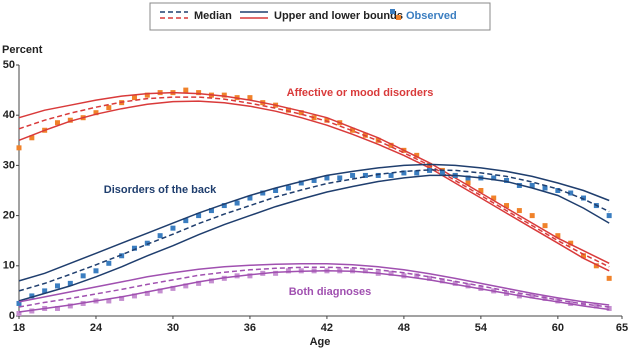  What do you see at coordinates (173, 328) in the screenshot?
I see `x-tick-label: 30` at bounding box center [173, 328].